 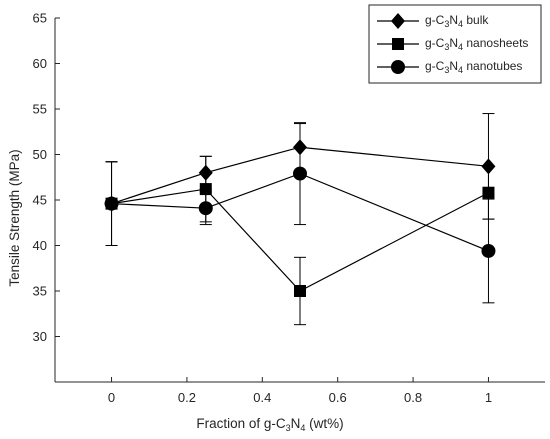 What do you see at coordinates (40, 245) in the screenshot?
I see `y-tick-label: 40` at bounding box center [40, 245].